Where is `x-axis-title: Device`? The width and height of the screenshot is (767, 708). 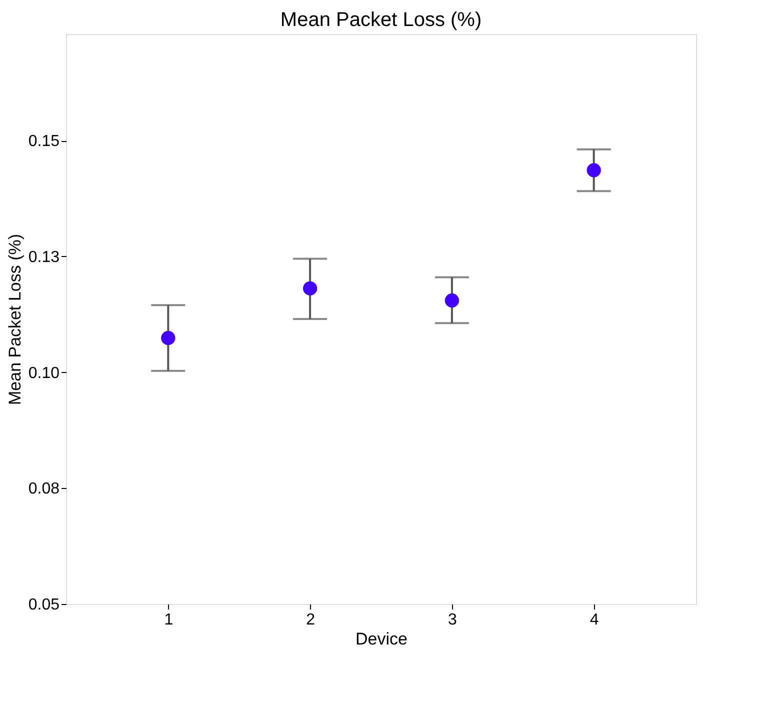
x-axis-title: Device is located at coordinates (382, 639).